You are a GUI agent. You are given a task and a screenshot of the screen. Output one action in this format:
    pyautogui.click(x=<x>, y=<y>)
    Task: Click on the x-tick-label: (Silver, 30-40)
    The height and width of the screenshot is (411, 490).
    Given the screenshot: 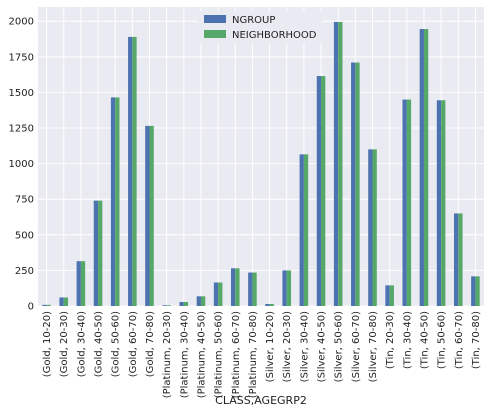 What is the action you would take?
    pyautogui.click(x=304, y=346)
    